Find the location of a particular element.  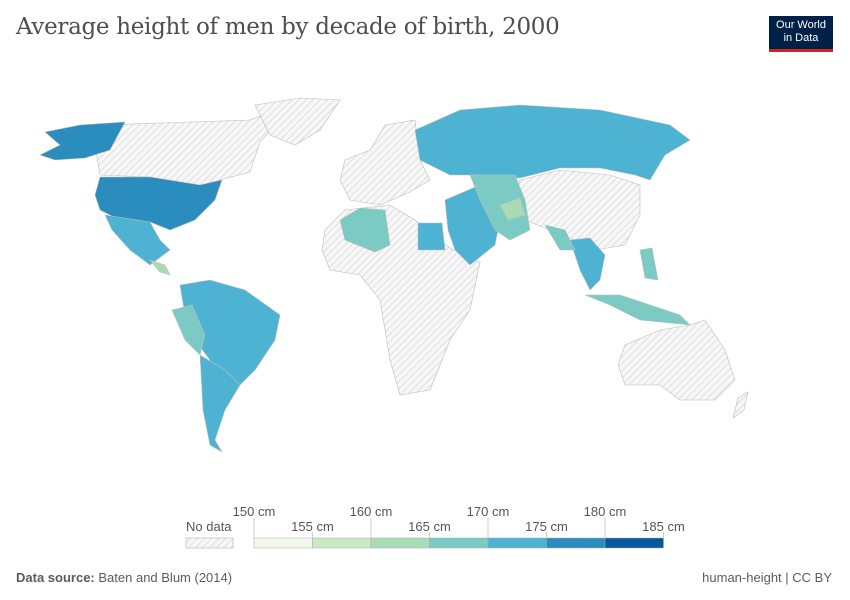

legend-no-data-swatch is located at coordinates (209, 543).